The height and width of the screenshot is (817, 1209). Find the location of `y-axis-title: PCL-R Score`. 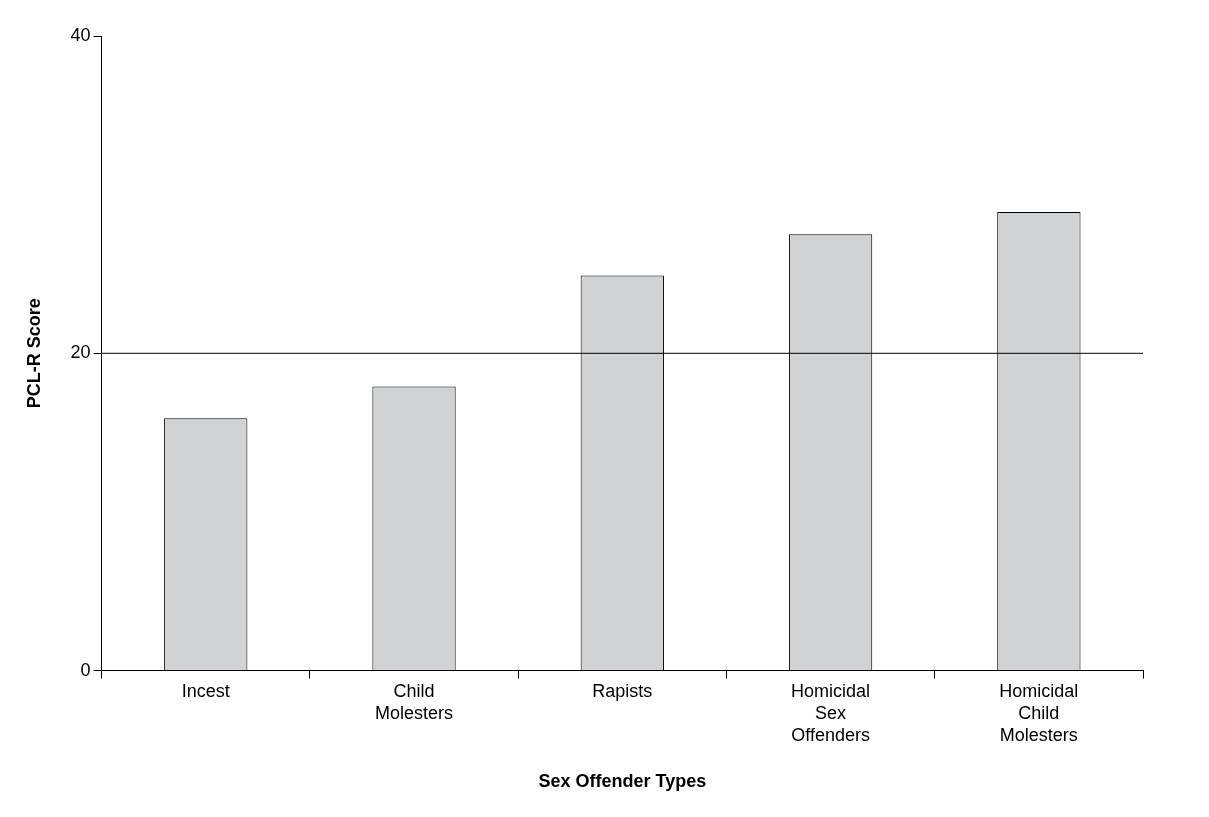

y-axis-title: PCL-R Score is located at coordinates (33, 353).